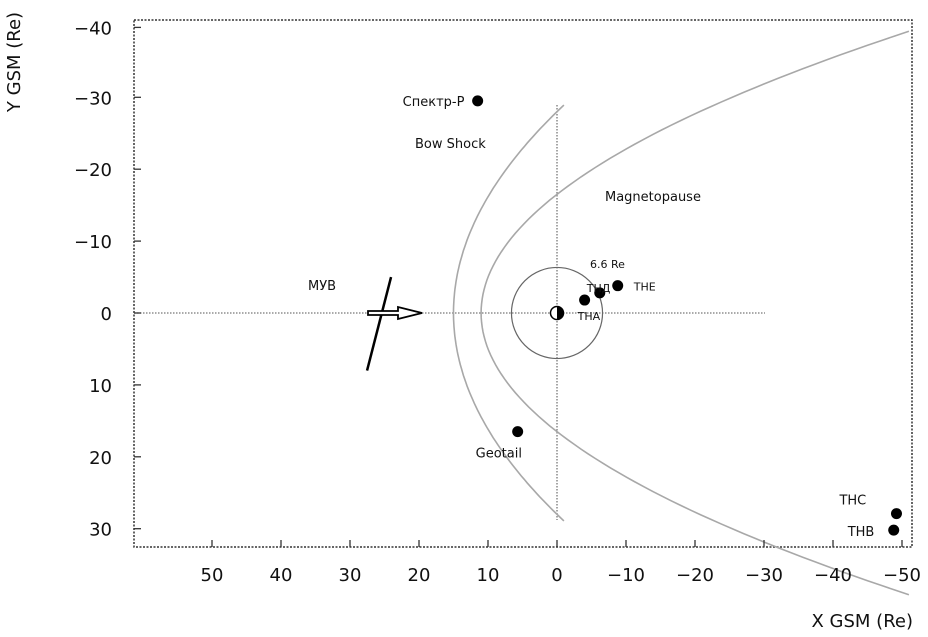 The height and width of the screenshot is (637, 928). Describe the element at coordinates (499, 454) in the screenshot. I see `point-label-1: Geotail` at that location.